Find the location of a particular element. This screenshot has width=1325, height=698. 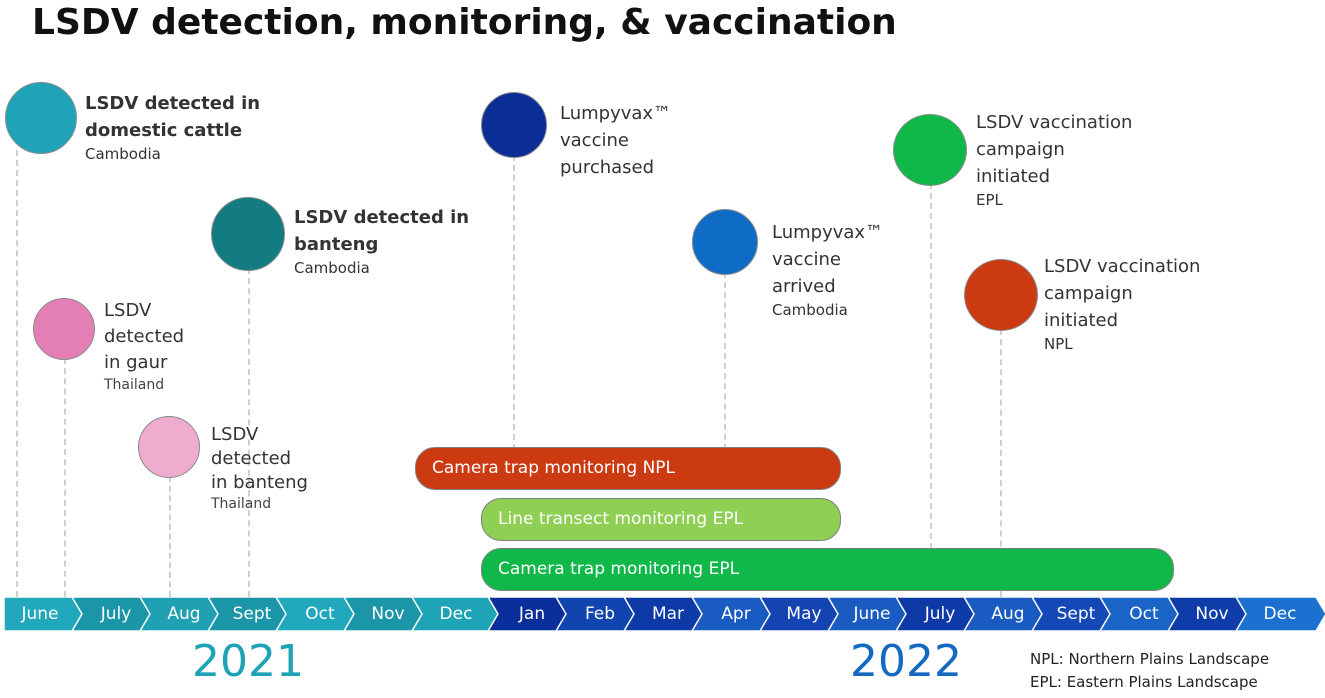

month-nov-2021: Nov is located at coordinates (388, 614).